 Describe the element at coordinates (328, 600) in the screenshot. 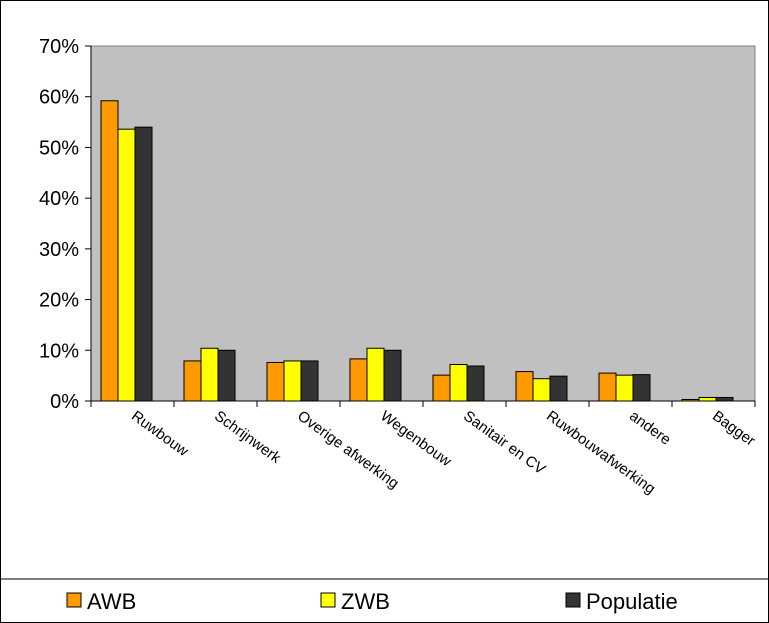

I see `legend-swatch-zwb` at that location.